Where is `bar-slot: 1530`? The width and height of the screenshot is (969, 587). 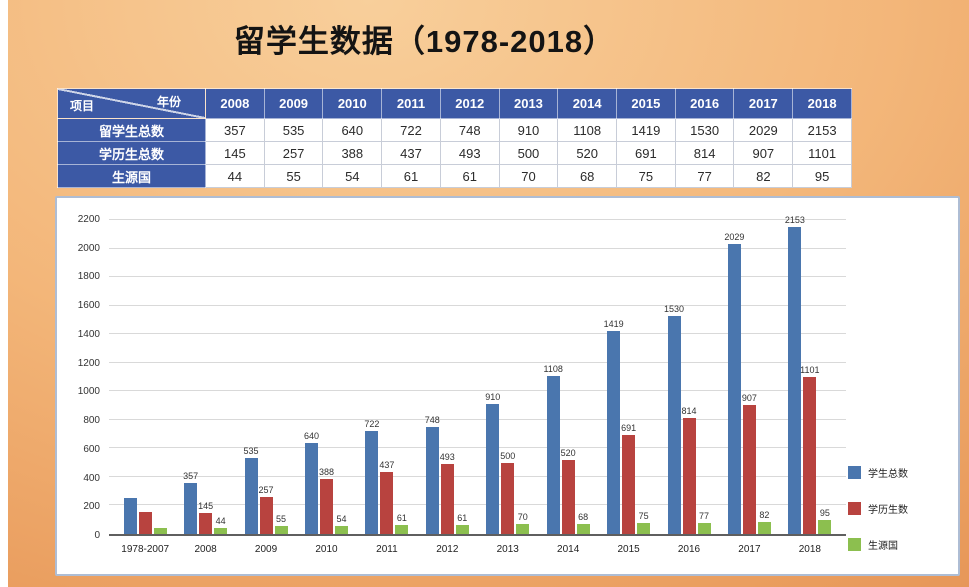
bar-slot: 1530 is located at coordinates (674, 377).